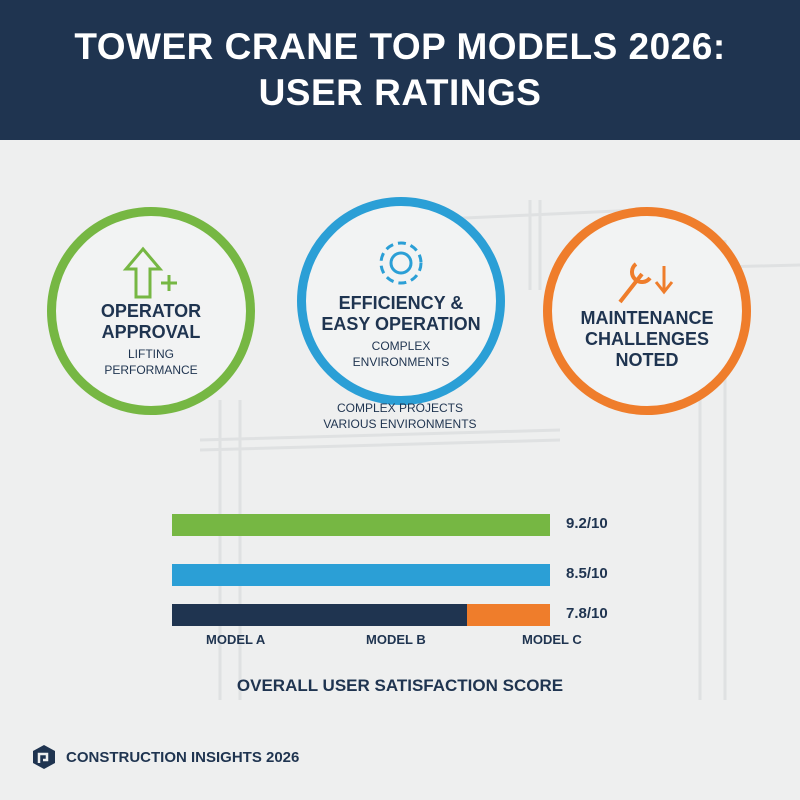 The height and width of the screenshot is (800, 800). I want to click on wrench-arrow-down-icon, so click(646, 282).